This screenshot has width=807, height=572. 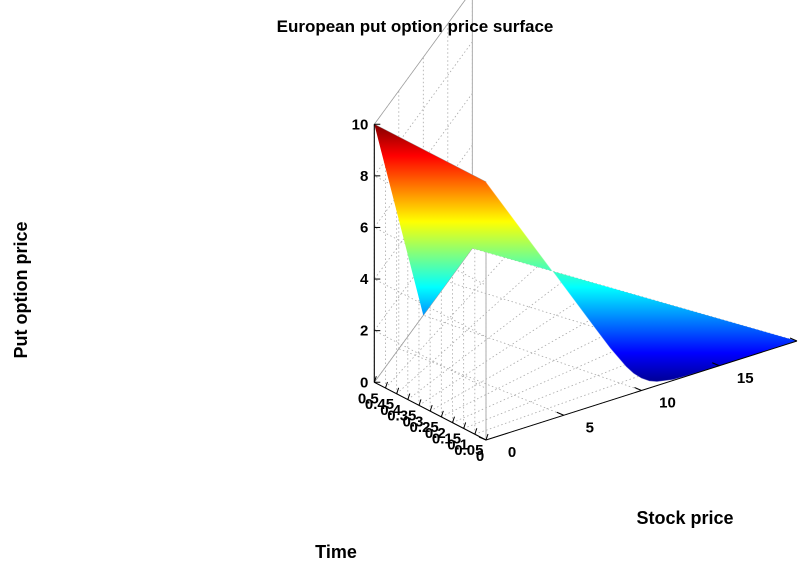 I want to click on y-tick-label: 0.45, so click(x=379, y=404).